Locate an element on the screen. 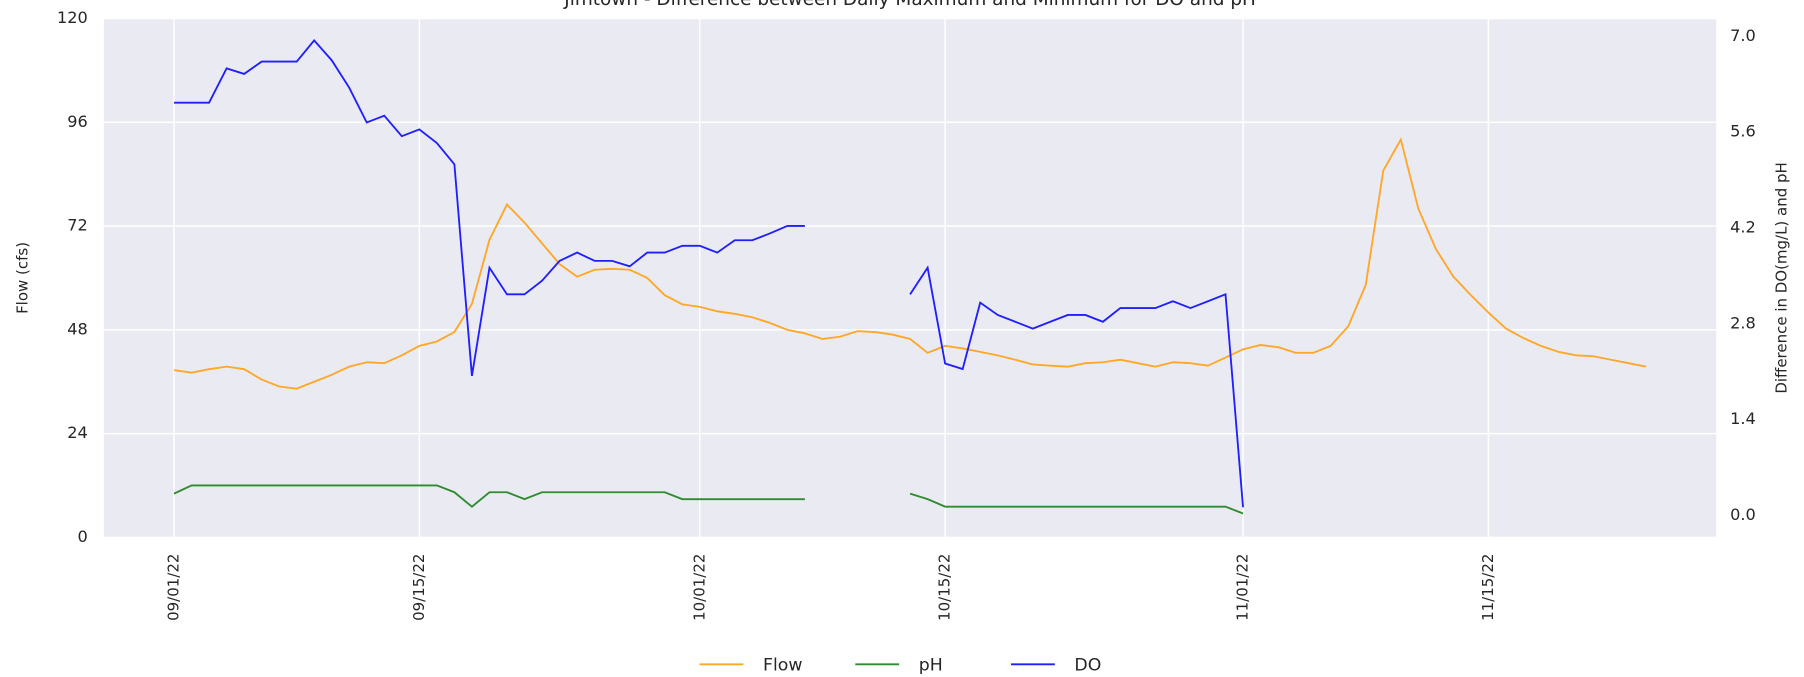 The height and width of the screenshot is (677, 1804). x-tick-label: 11/01/22 is located at coordinates (1243, 587).